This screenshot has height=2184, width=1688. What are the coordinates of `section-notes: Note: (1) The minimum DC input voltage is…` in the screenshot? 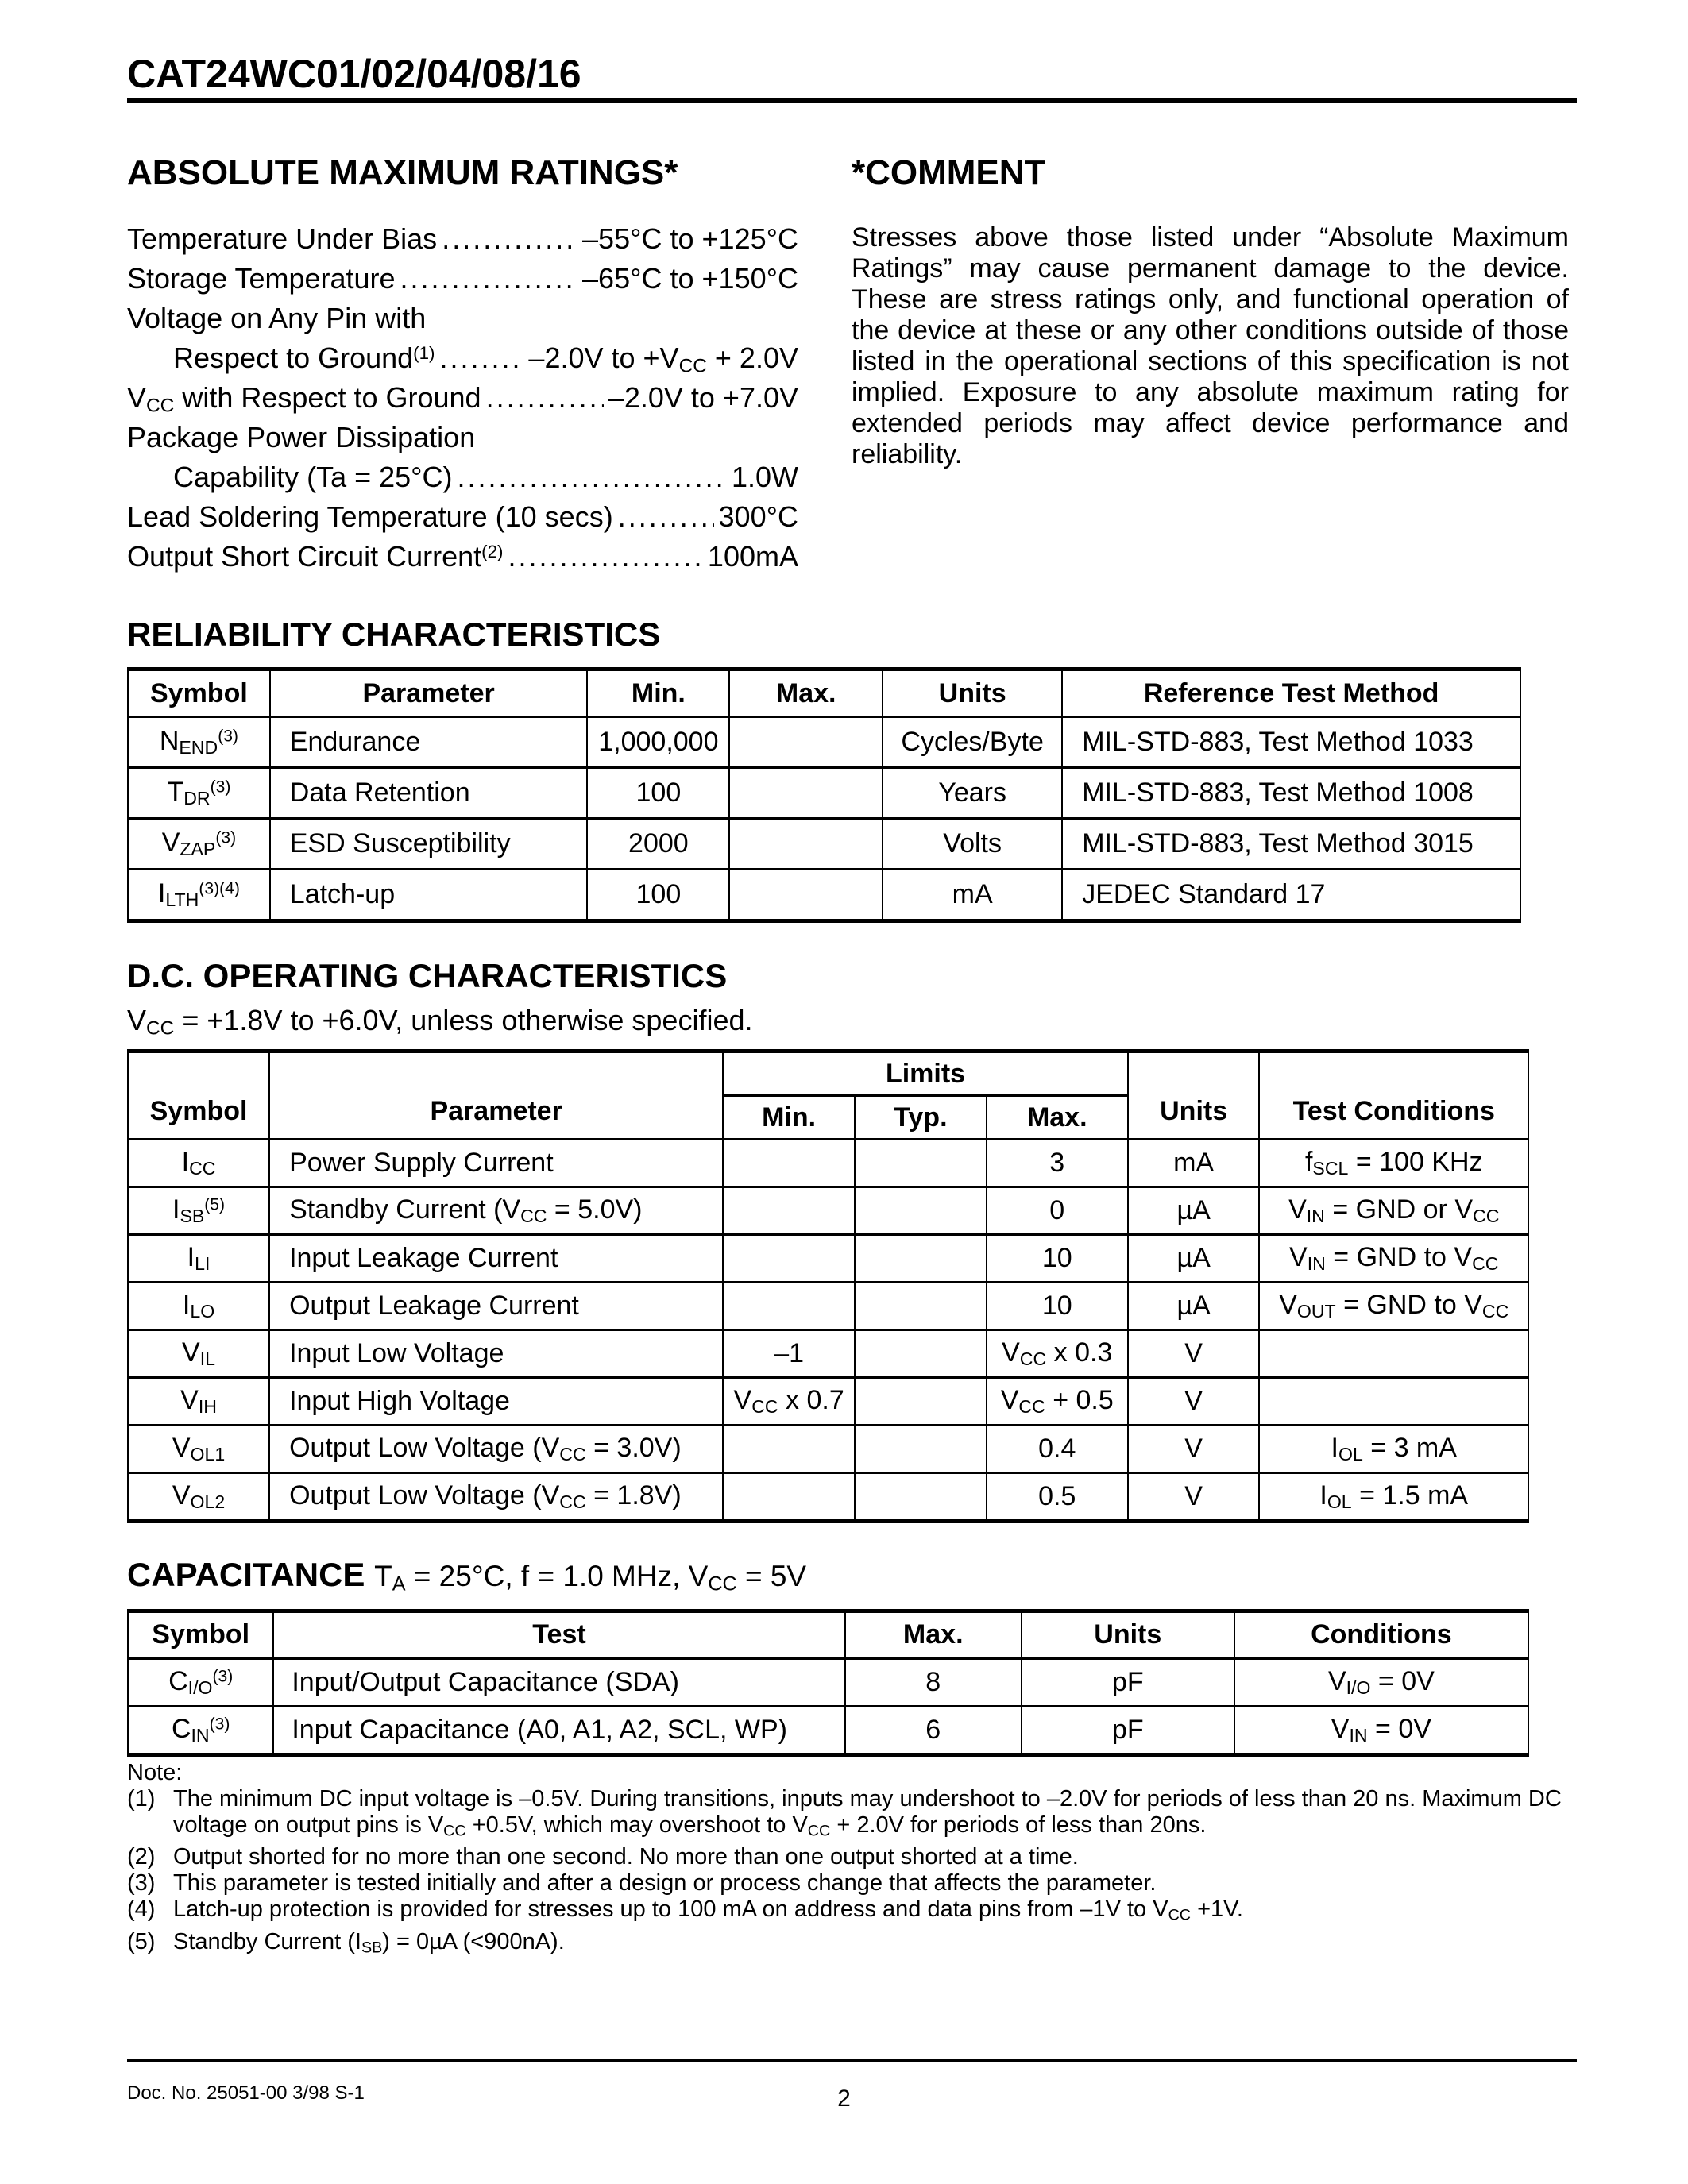 It's located at (850, 1860).